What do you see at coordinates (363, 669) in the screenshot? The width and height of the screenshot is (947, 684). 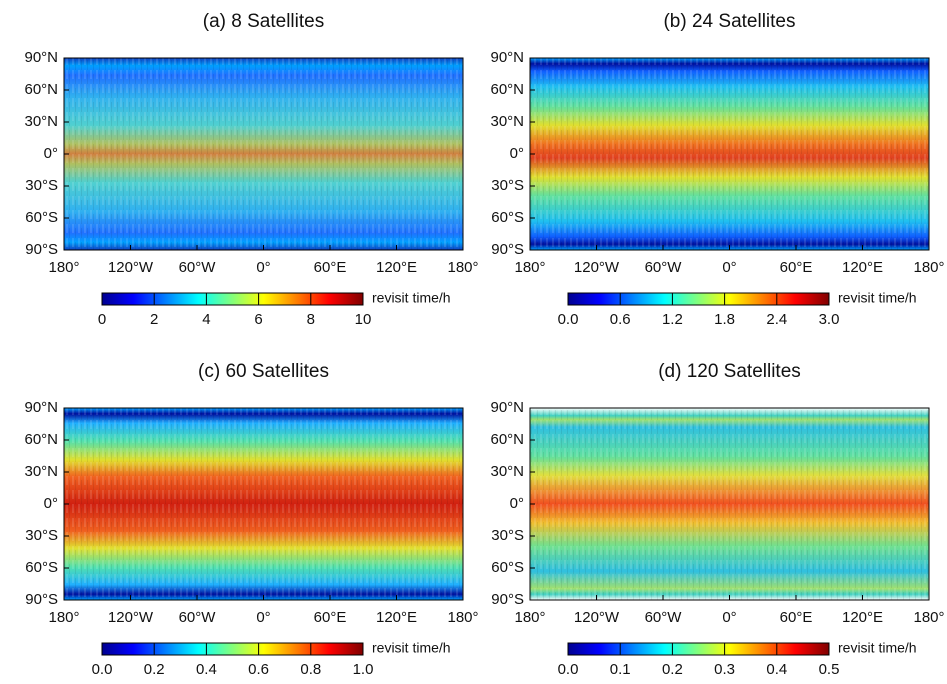 I see `colorbar-tick-label: 1.0` at bounding box center [363, 669].